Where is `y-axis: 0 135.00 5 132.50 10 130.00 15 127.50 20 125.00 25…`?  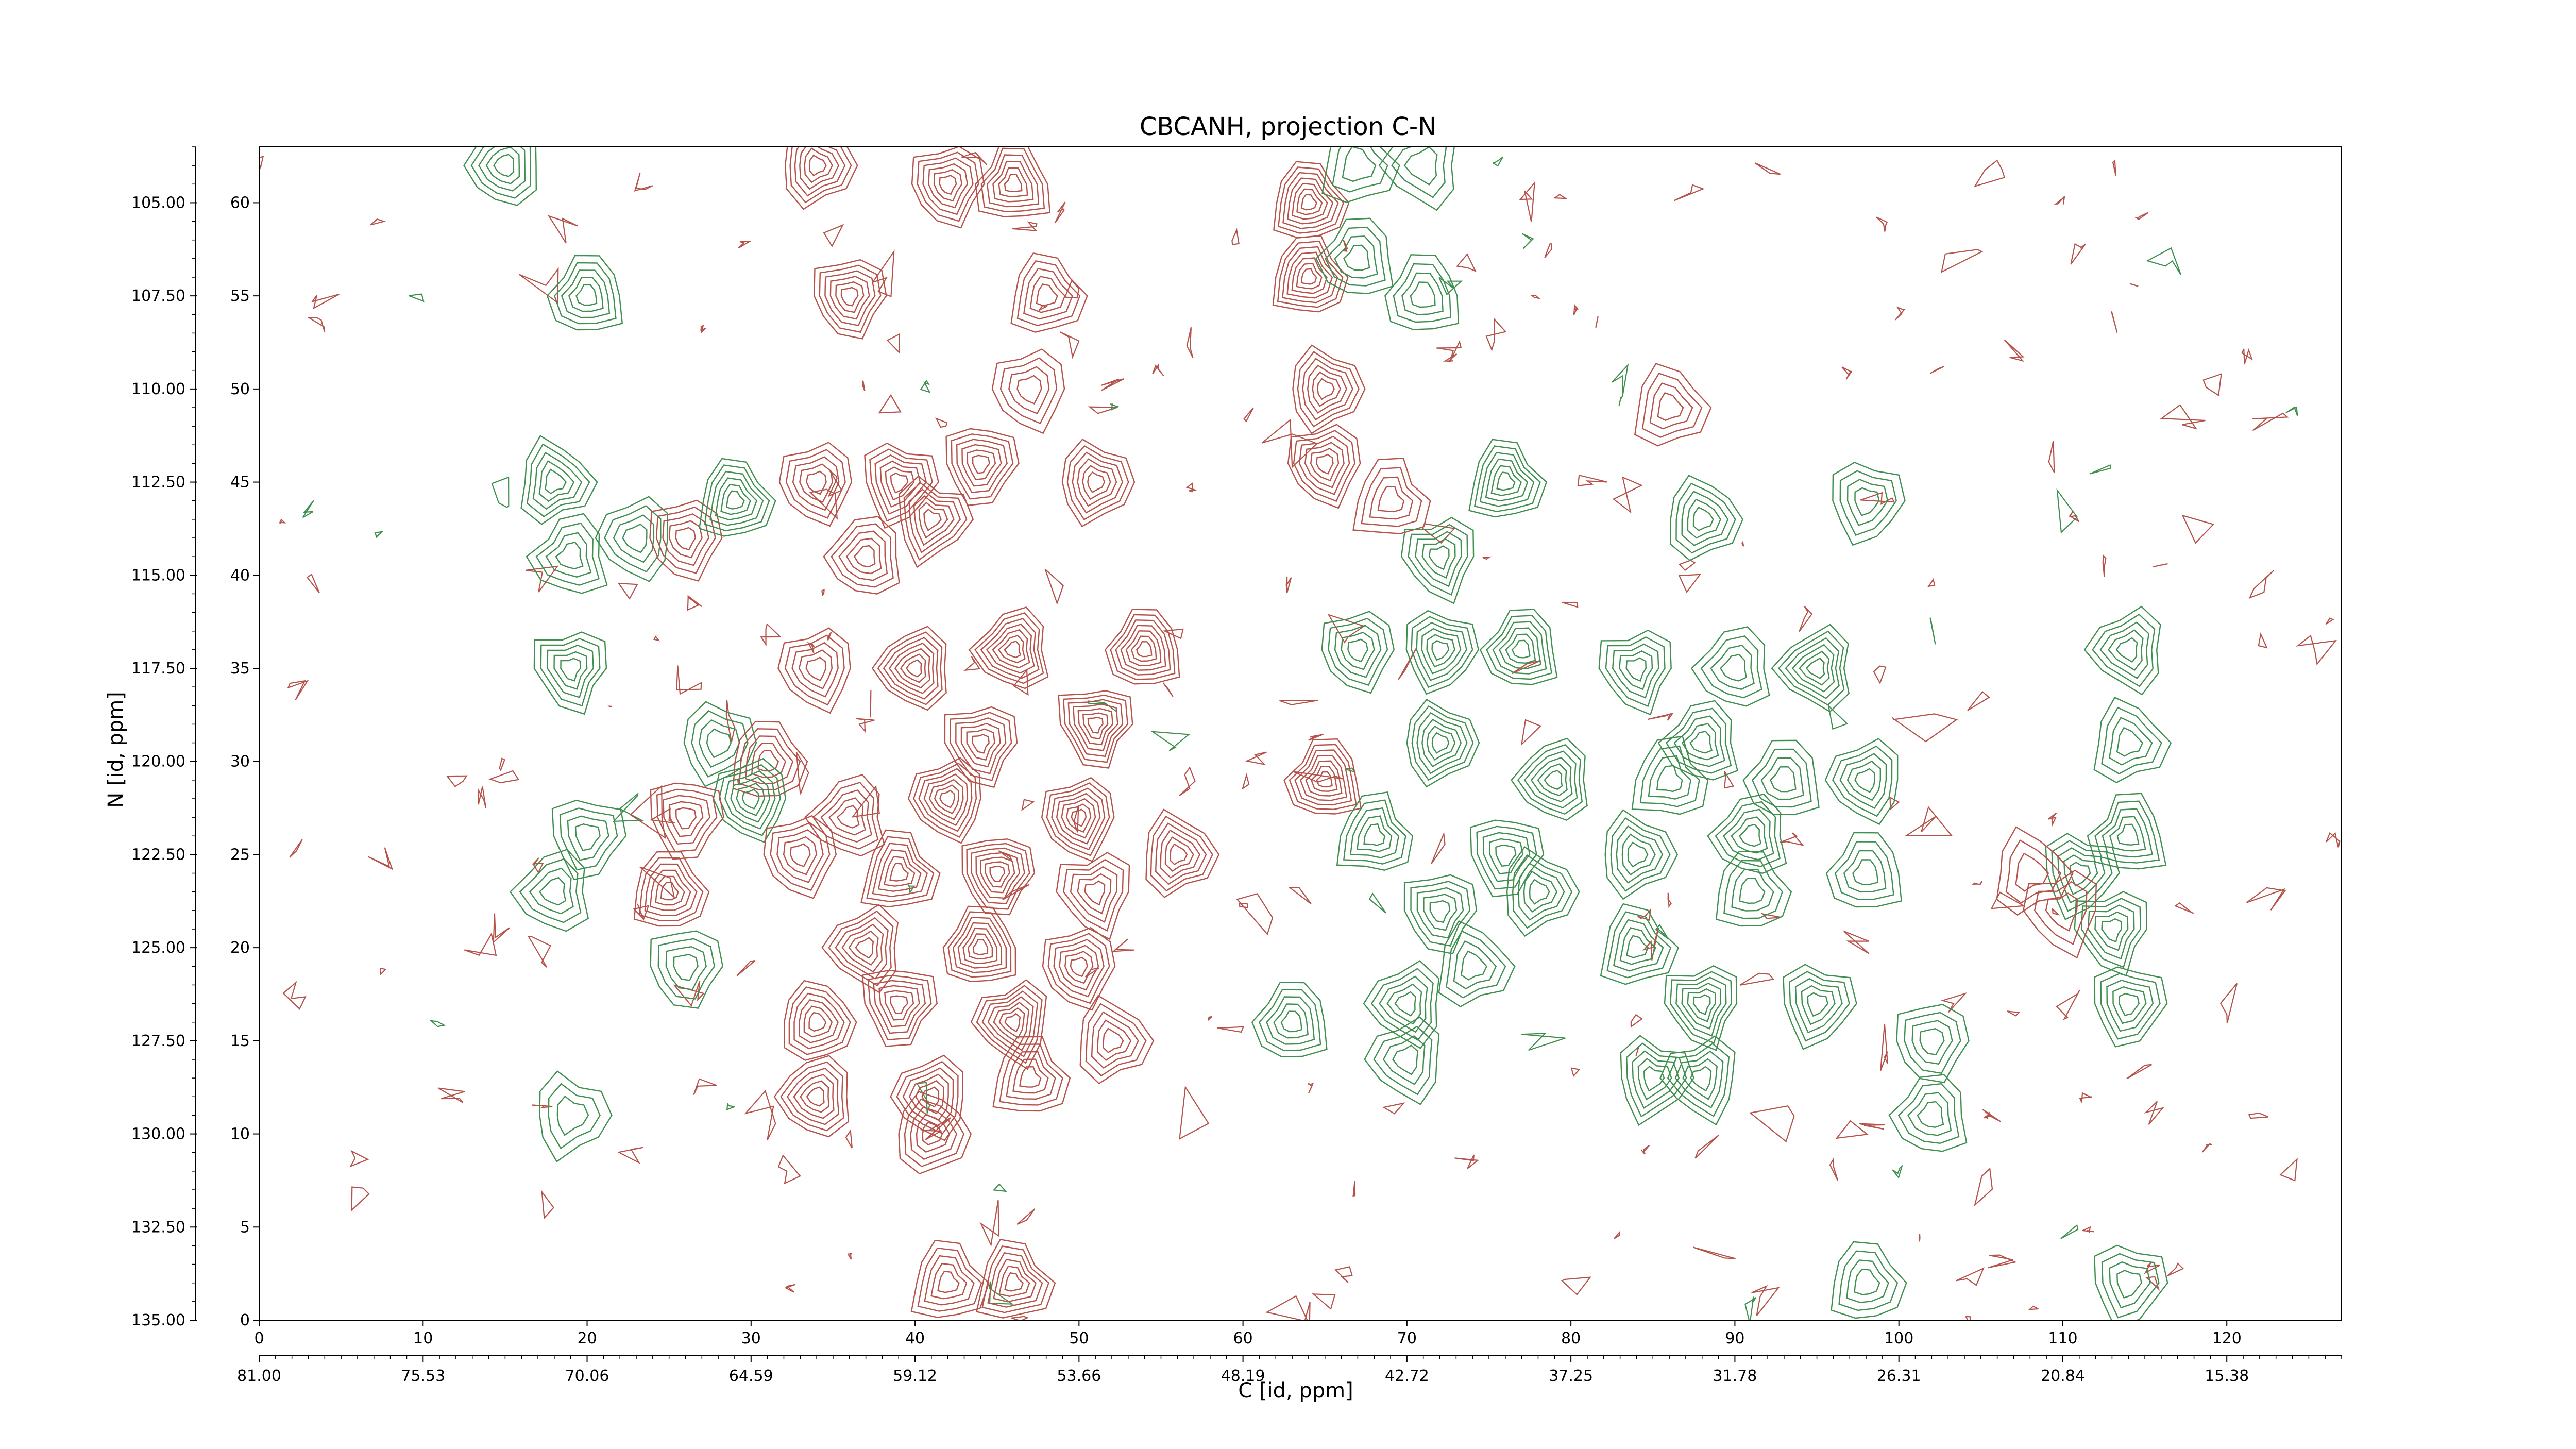 y-axis: 0 135.00 5 132.50 10 130.00 15 127.50 20 125.00 25… is located at coordinates (195, 737).